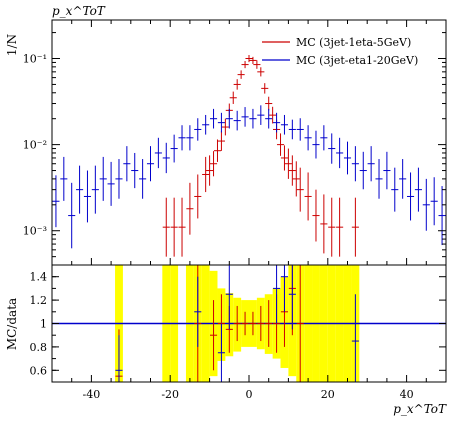 The width and height of the screenshot is (461, 422). What do you see at coordinates (35, 59) in the screenshot?
I see `main-ytick-label: 10⁻¹` at bounding box center [35, 59].